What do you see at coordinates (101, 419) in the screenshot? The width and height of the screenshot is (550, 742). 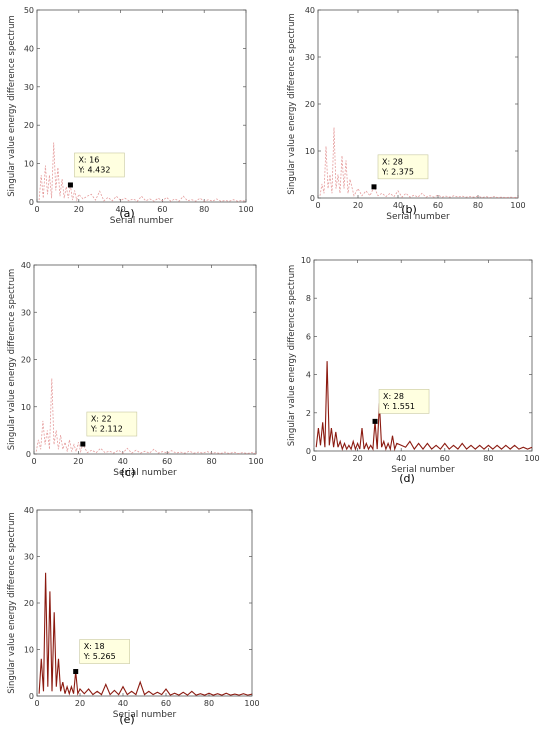 I see `datatip-x-text: X: 22` at bounding box center [101, 419].